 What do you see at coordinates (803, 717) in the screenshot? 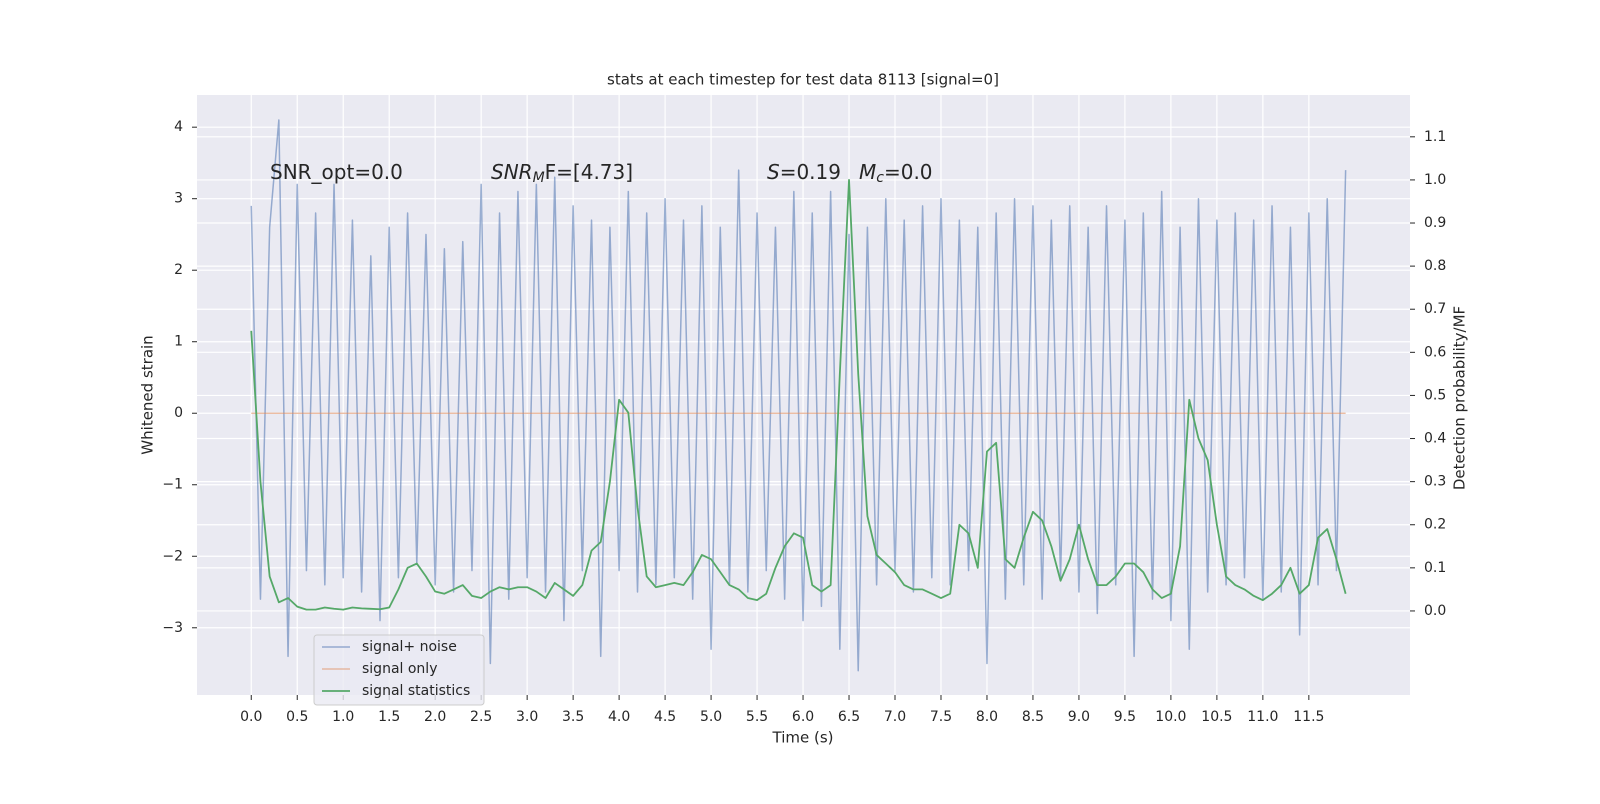
I see `x-tick-label: 6.0` at bounding box center [803, 717].